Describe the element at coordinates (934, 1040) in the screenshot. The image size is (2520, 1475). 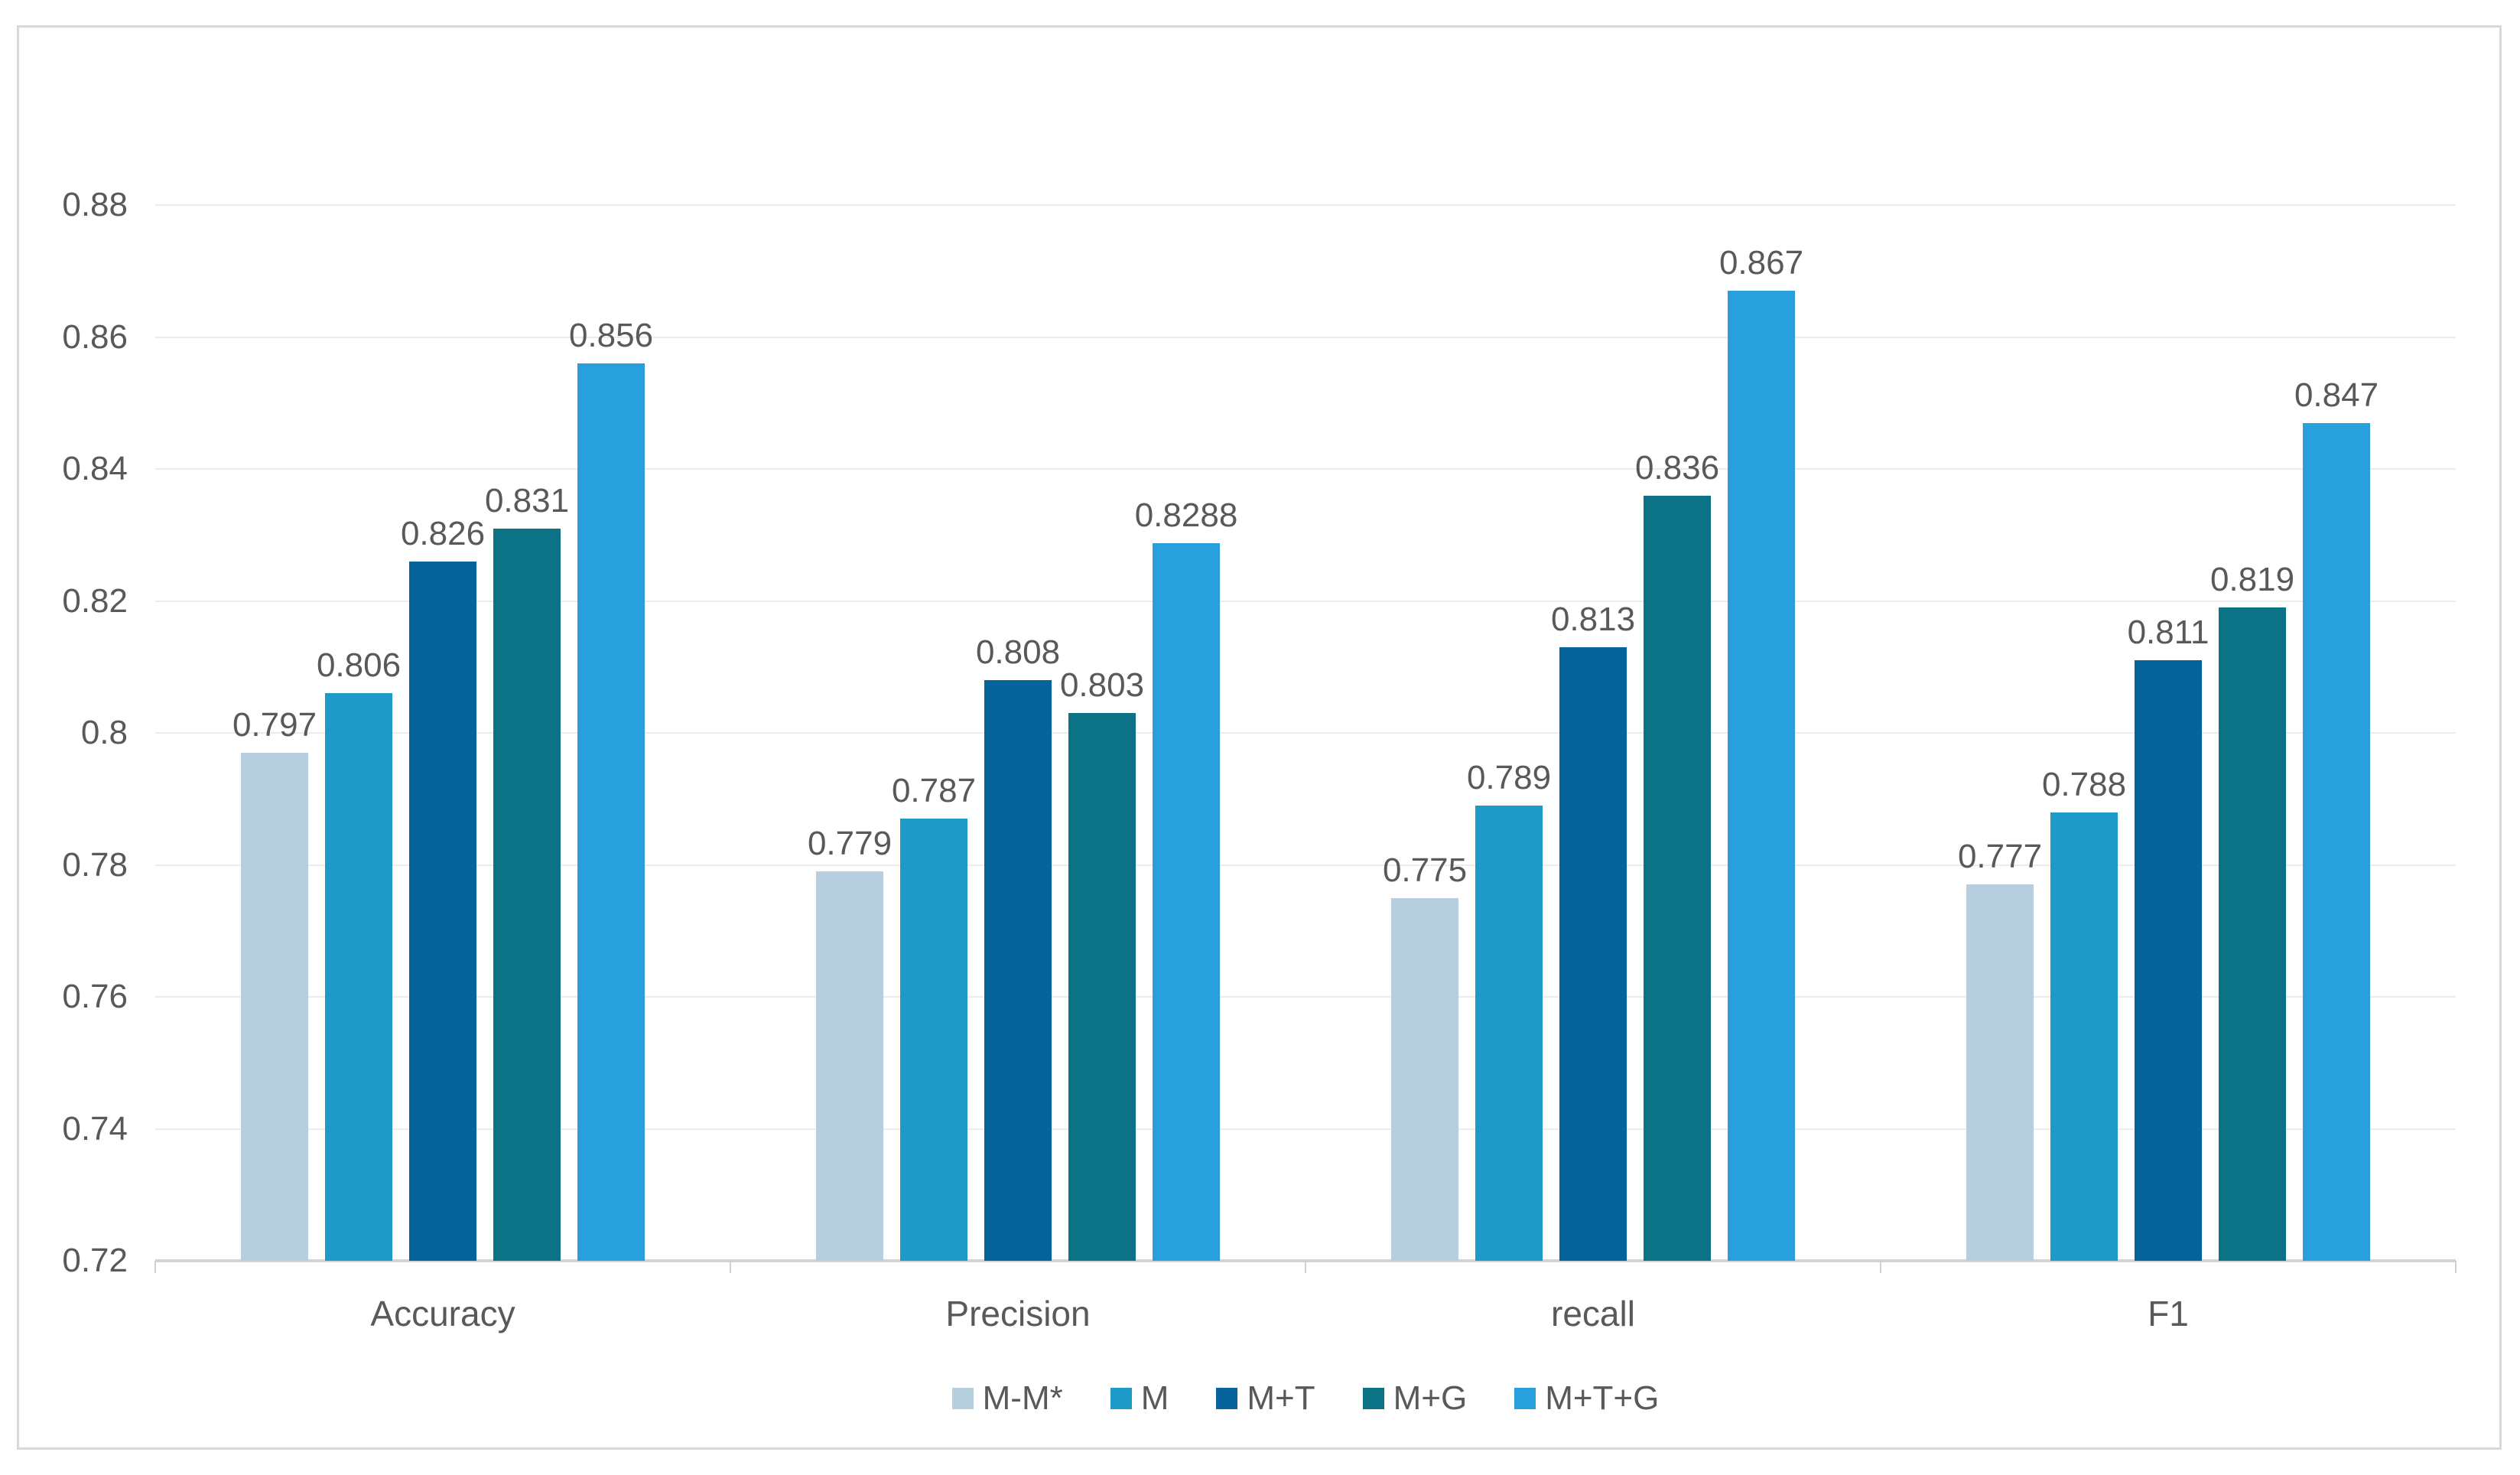
I see `bar-m-precision` at that location.